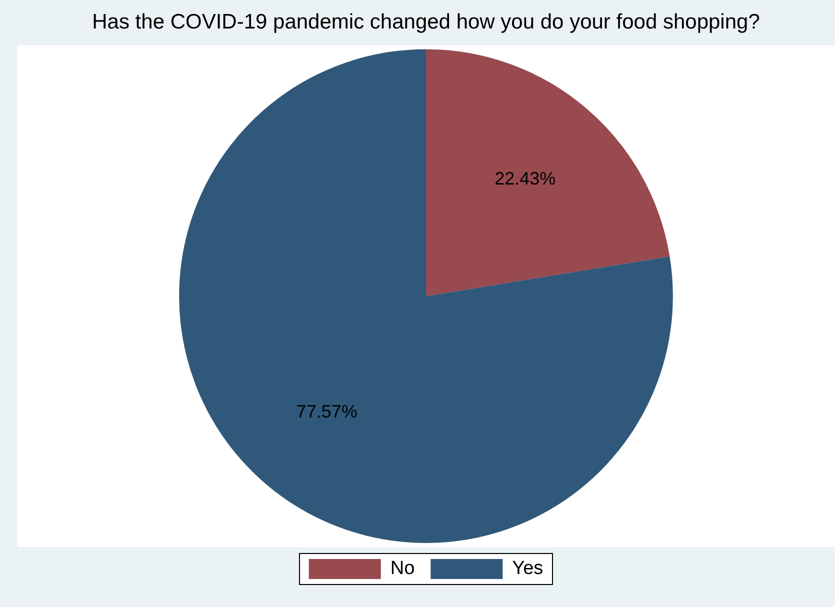 This screenshot has height=607, width=835. I want to click on legend-label: Yes, so click(528, 569).